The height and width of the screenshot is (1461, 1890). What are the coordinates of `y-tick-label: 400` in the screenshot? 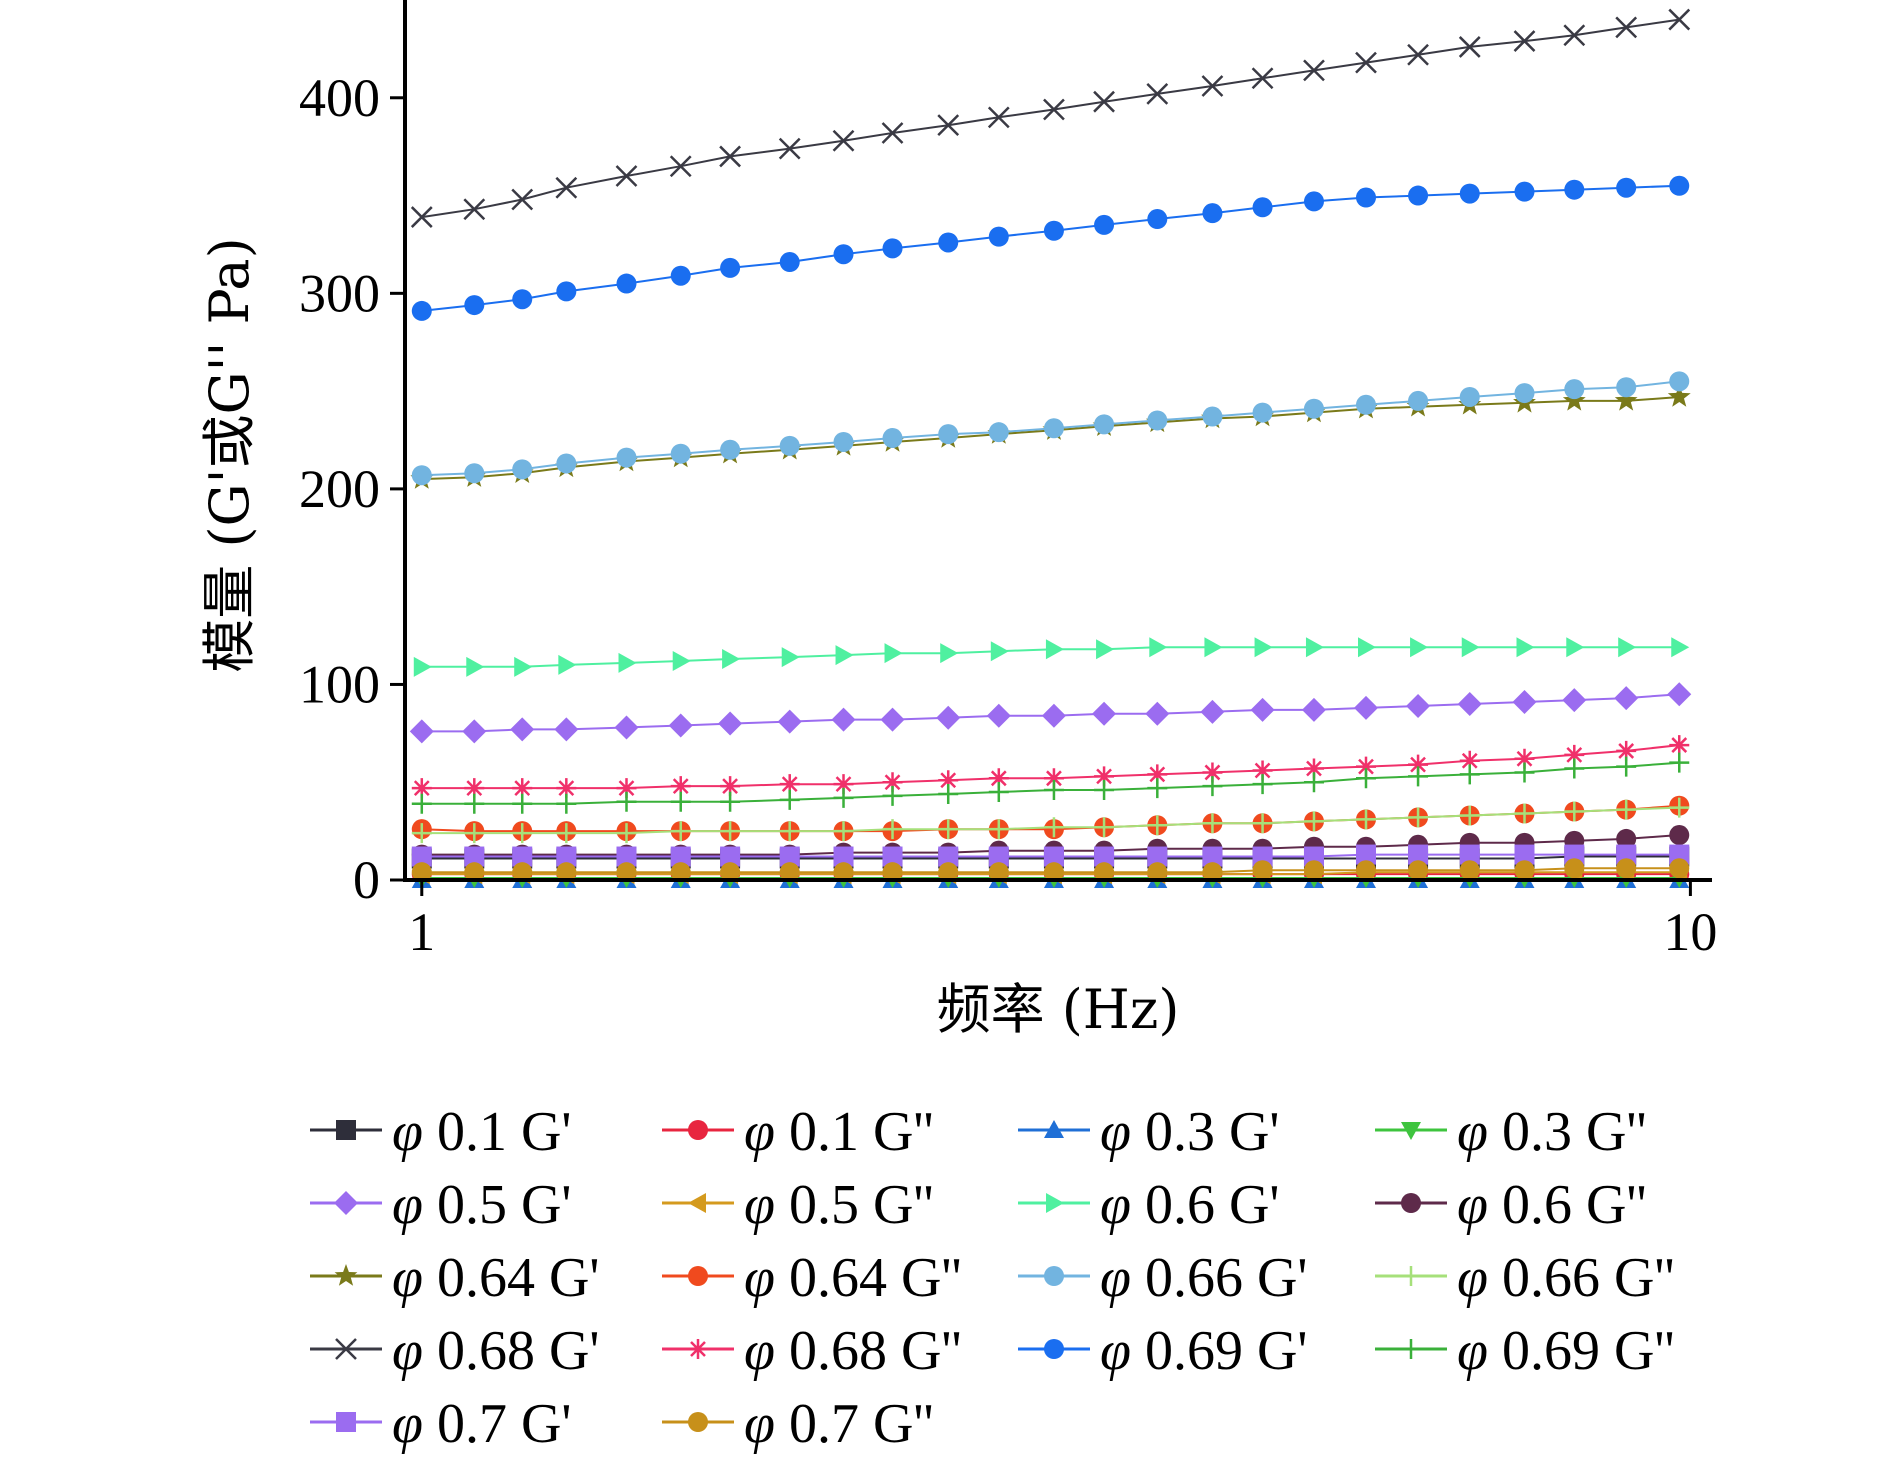 It's located at (339, 98).